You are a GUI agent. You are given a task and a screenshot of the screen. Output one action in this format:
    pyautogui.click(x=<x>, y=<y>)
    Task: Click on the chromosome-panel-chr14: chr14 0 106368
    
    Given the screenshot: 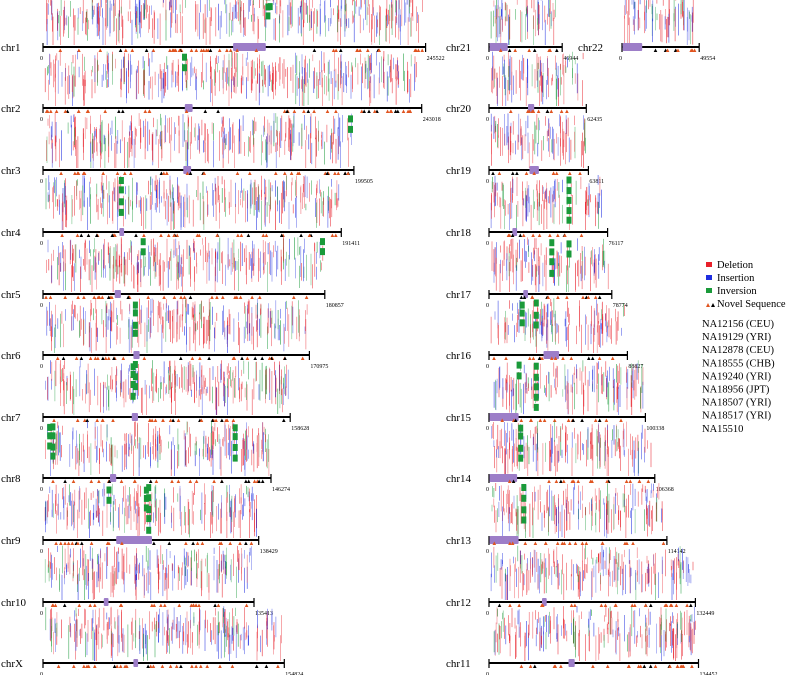 What is the action you would take?
    pyautogui.click(x=560, y=457)
    